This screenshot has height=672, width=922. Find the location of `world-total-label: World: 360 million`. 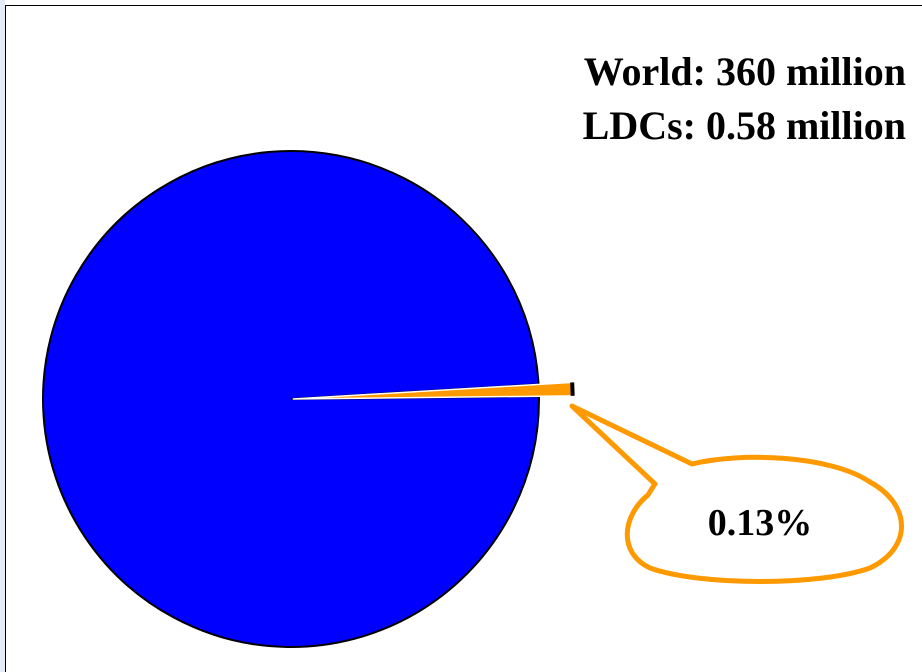

world-total-label: World: 360 million is located at coordinates (744, 71).